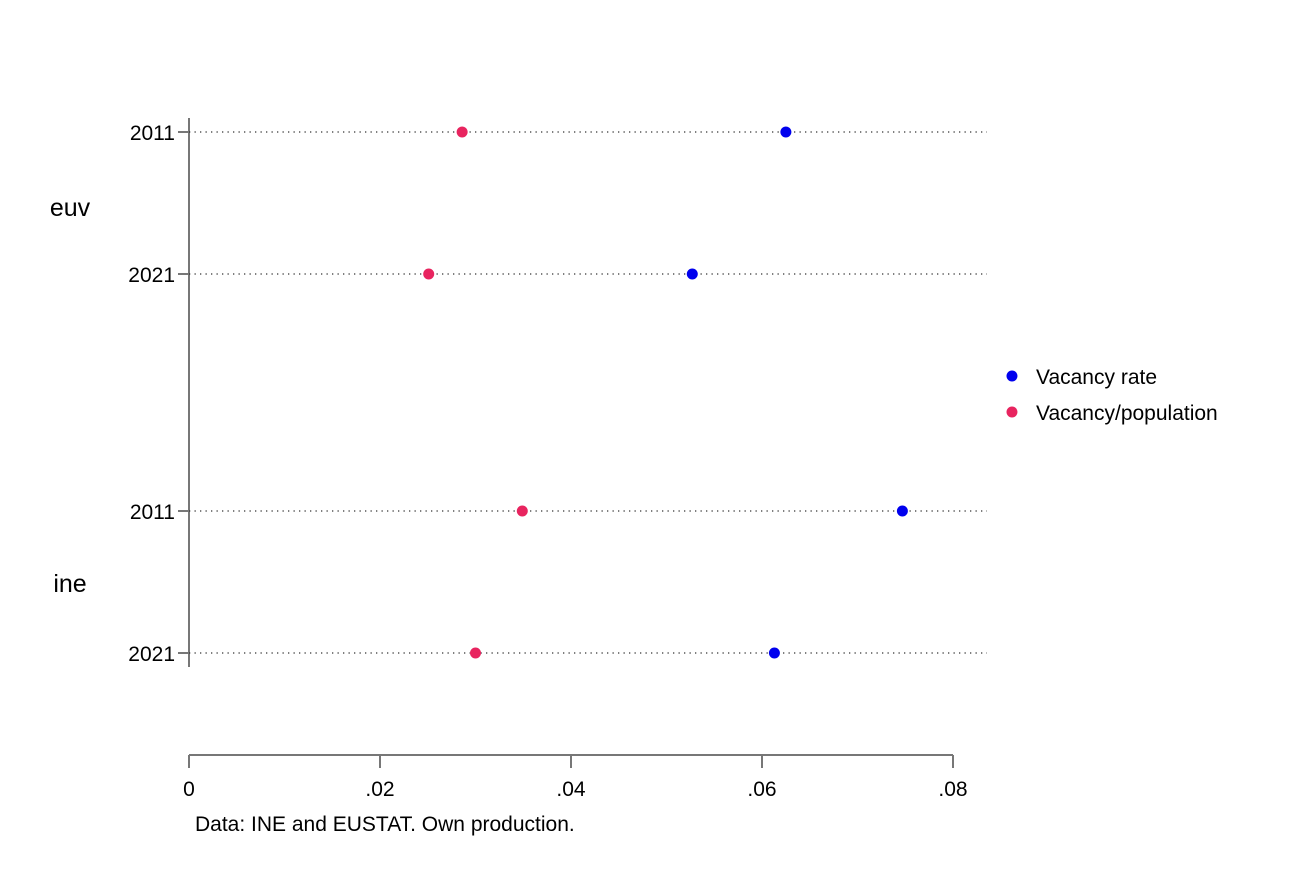 This screenshot has height=877, width=1308. I want to click on legend-label: Vacancy rate, so click(1096, 377).